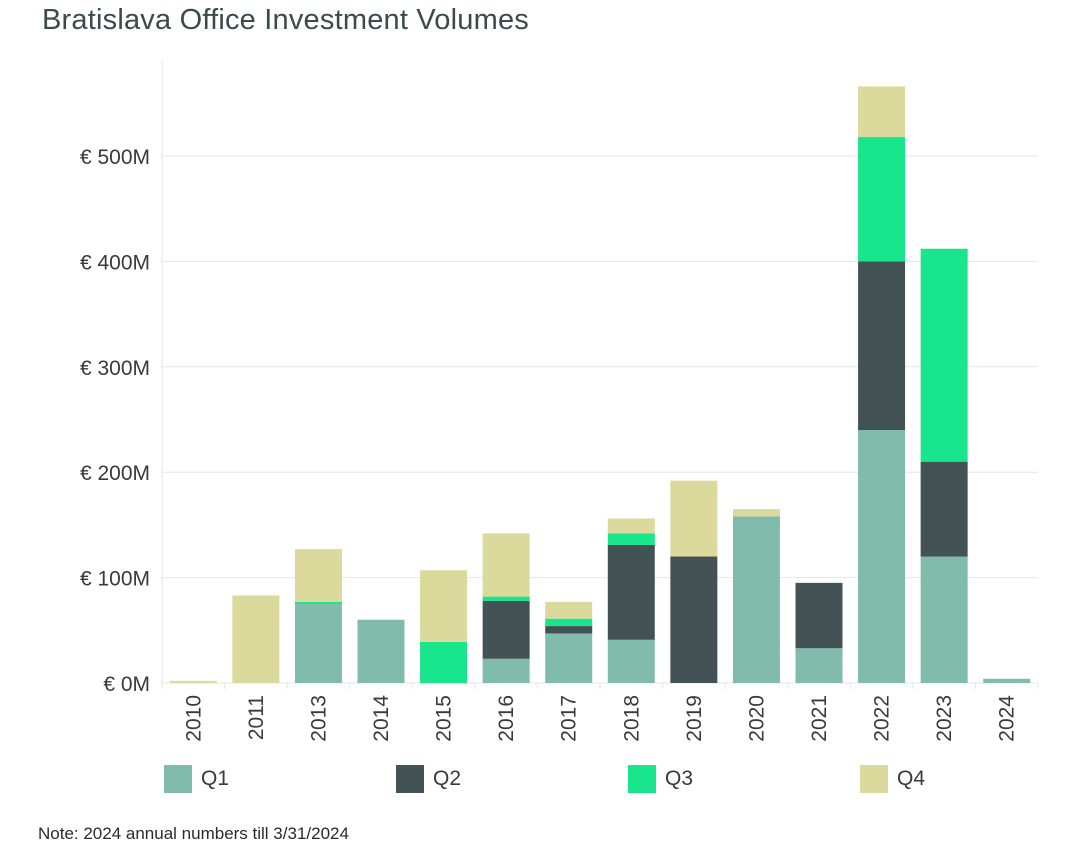  What do you see at coordinates (569, 658) in the screenshot?
I see `bar-2017-q1` at bounding box center [569, 658].